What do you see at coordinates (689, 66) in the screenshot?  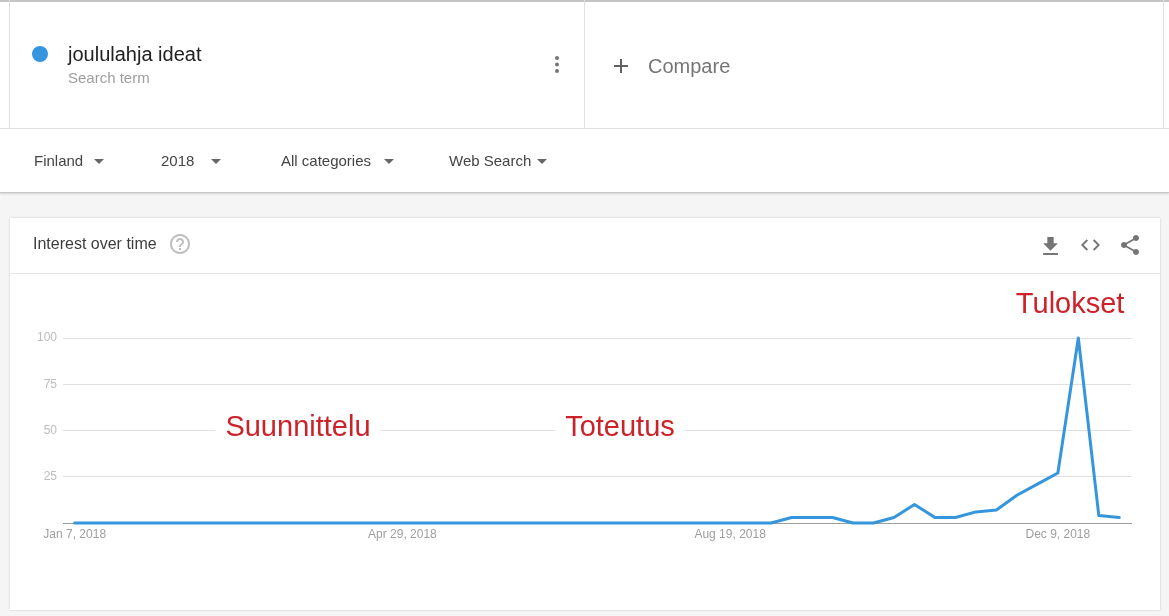 I see `text: Compare` at bounding box center [689, 66].